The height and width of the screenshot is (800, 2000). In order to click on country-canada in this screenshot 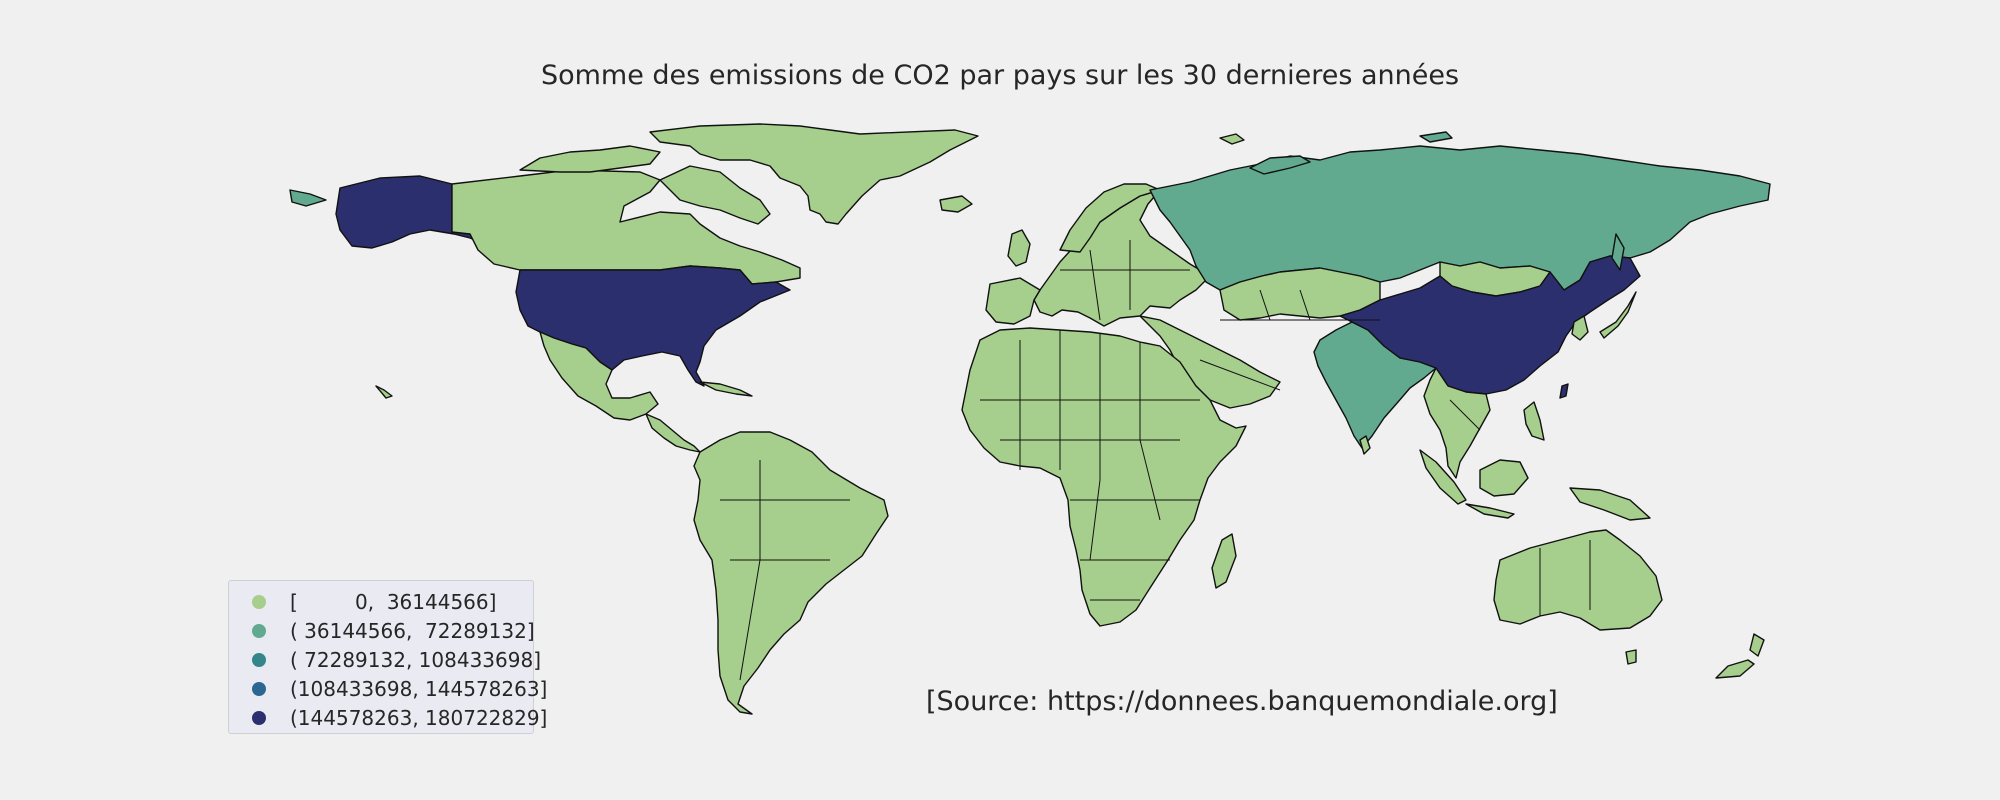, I will do `click(626, 227)`.